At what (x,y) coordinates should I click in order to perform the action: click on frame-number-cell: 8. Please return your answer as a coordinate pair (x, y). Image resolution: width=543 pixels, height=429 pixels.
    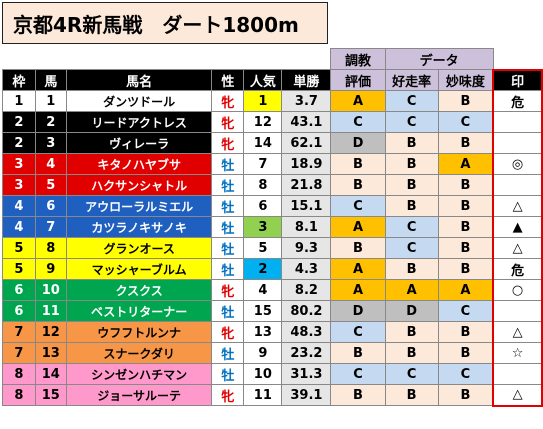
    Looking at the image, I should click on (19, 395).